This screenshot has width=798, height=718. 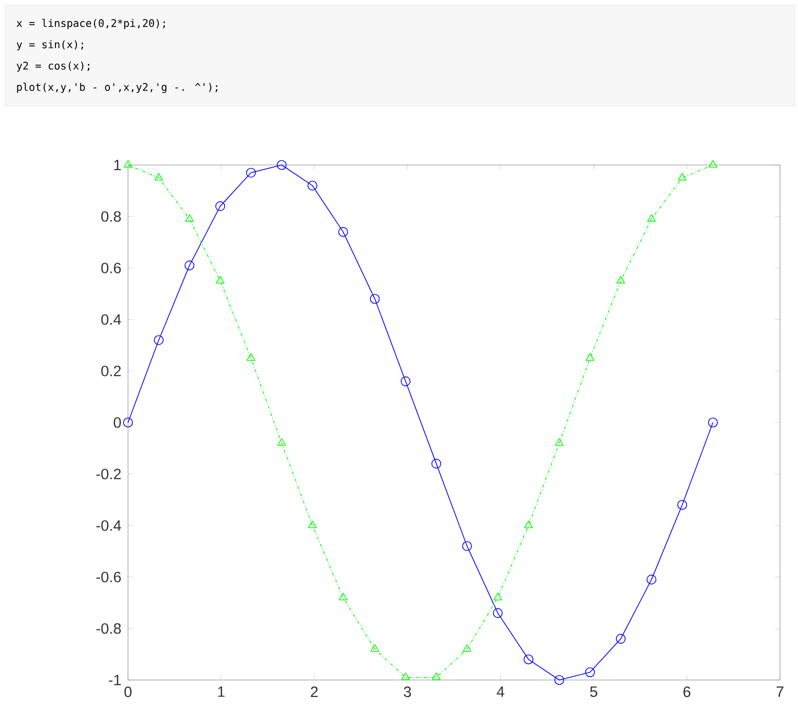 I want to click on text: plot(x,y,'b - o',x,y2,'g -. ^');, so click(x=117, y=88).